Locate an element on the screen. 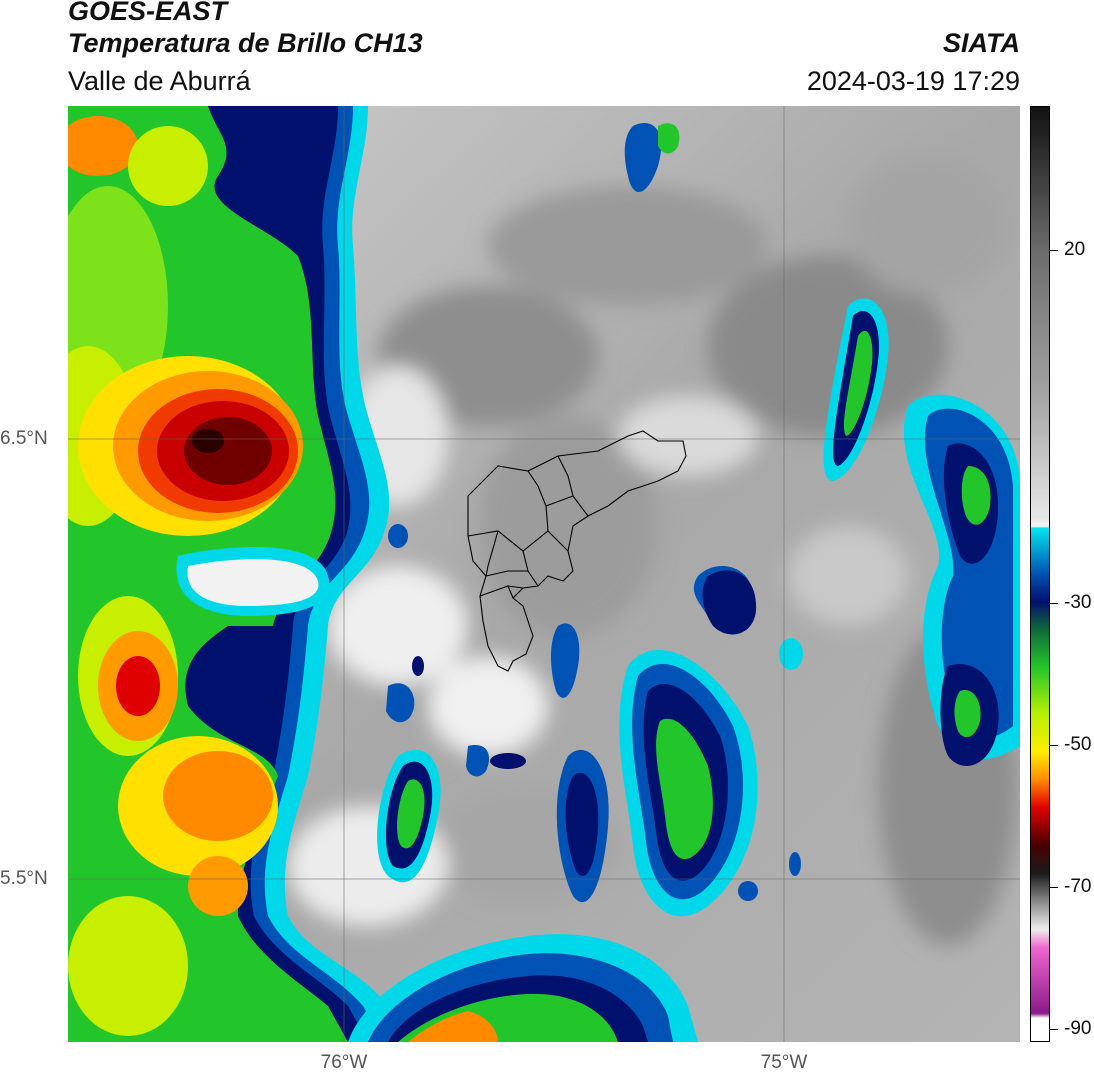 The height and width of the screenshot is (1078, 1094). colorbar-label-minus50: -50 is located at coordinates (1078, 744).